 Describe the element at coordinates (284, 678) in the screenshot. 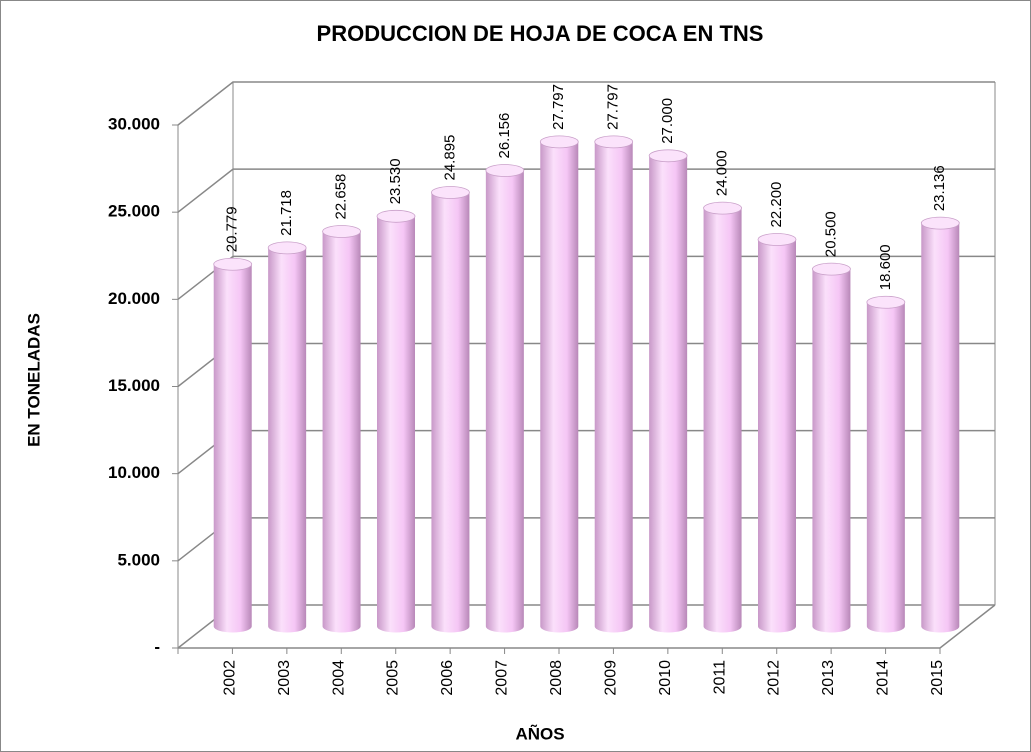

I see `x-tick-label: 2003` at that location.